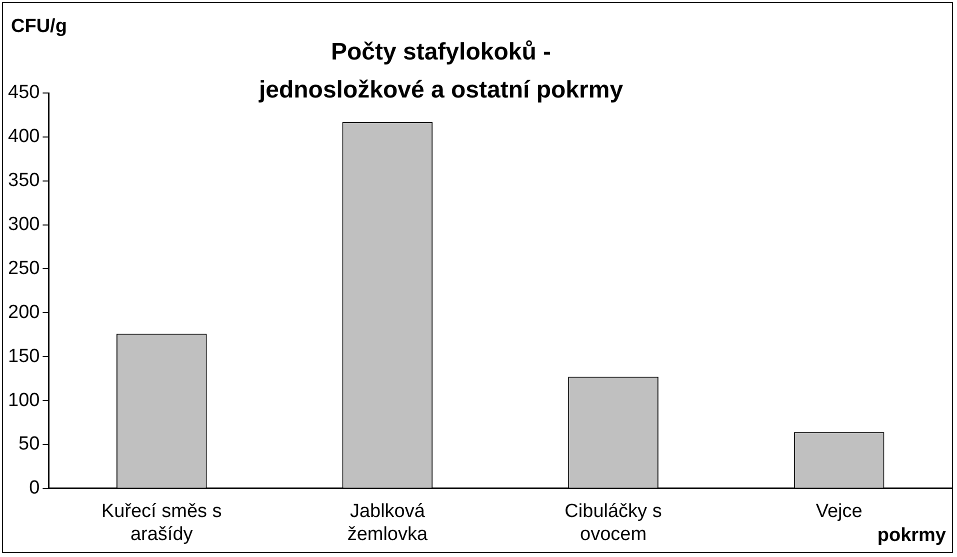  I want to click on y-tick-label: 350, so click(24, 181).